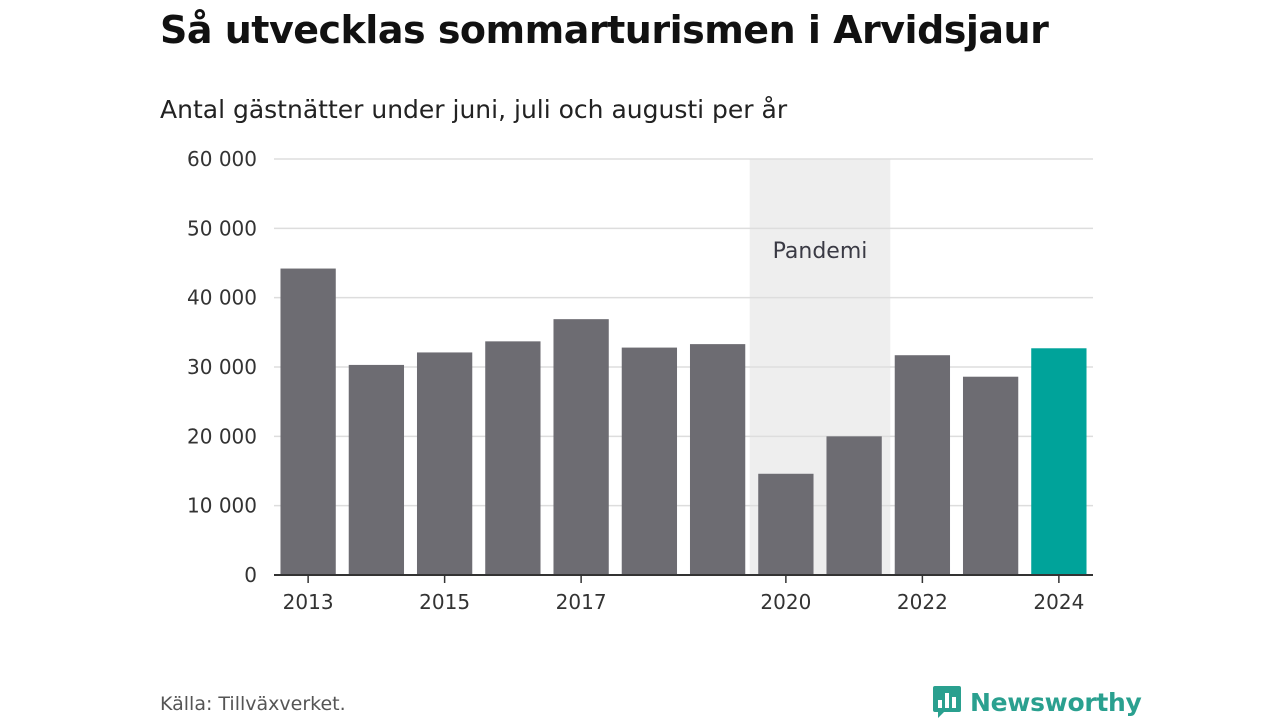 This screenshot has width=1280, height=720. What do you see at coordinates (308, 602) in the screenshot?
I see `x-tick-label: 2013` at bounding box center [308, 602].